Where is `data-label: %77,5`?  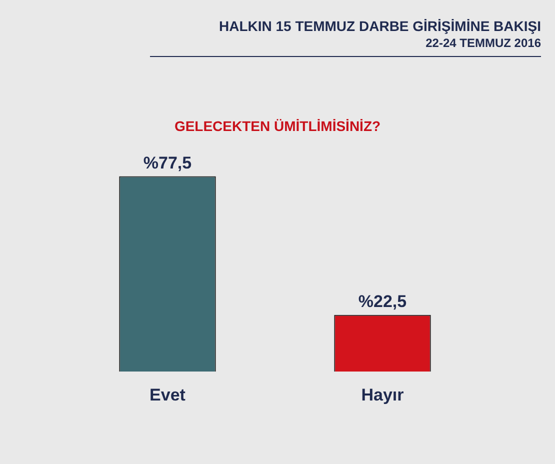
data-label: %77,5 is located at coordinates (167, 162).